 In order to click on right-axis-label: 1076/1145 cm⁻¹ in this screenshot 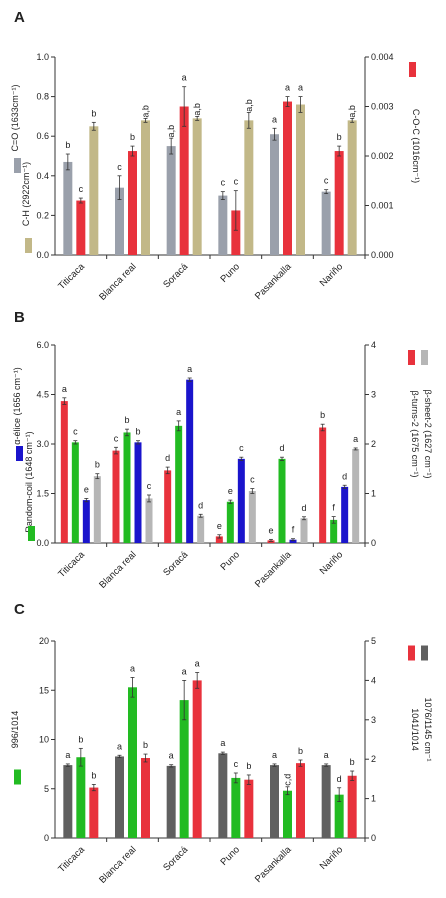, I will do `click(428, 729)`.